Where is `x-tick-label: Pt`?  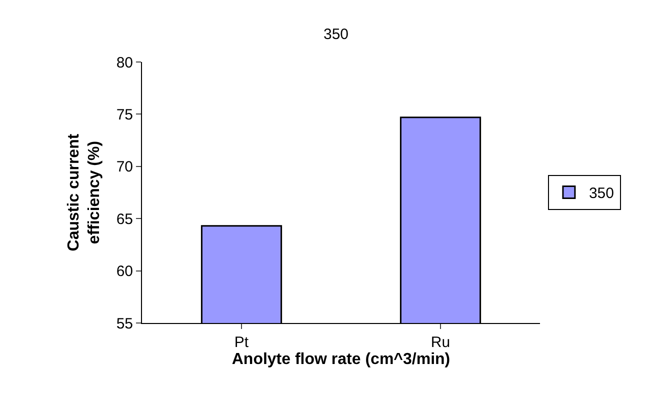
x-tick-label: Pt is located at coordinates (242, 342).